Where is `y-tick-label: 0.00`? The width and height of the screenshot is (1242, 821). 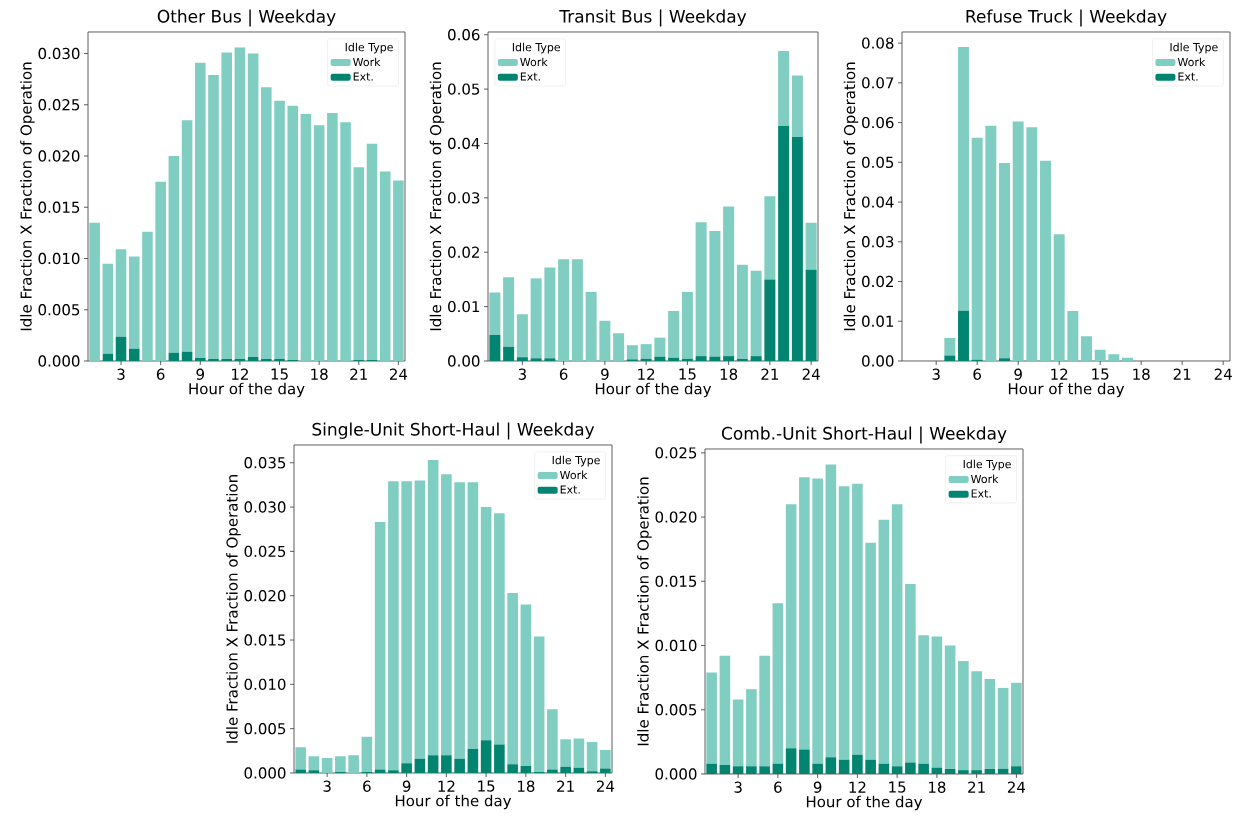 y-tick-label: 0.00 is located at coordinates (464, 361).